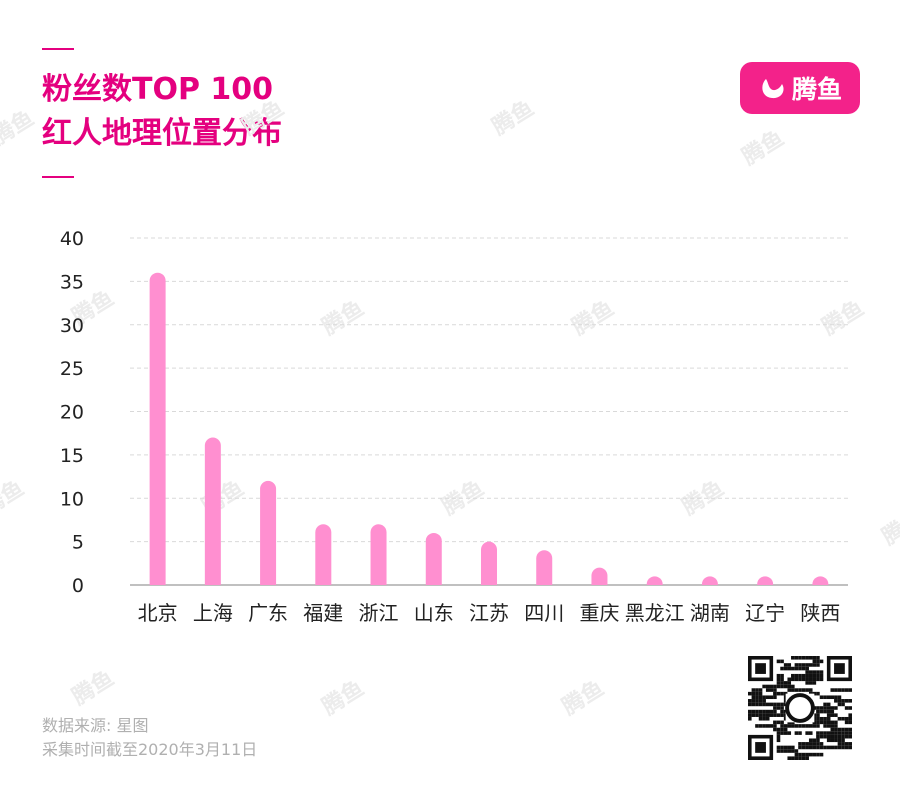  I want to click on title-bottom-line, so click(58, 177).